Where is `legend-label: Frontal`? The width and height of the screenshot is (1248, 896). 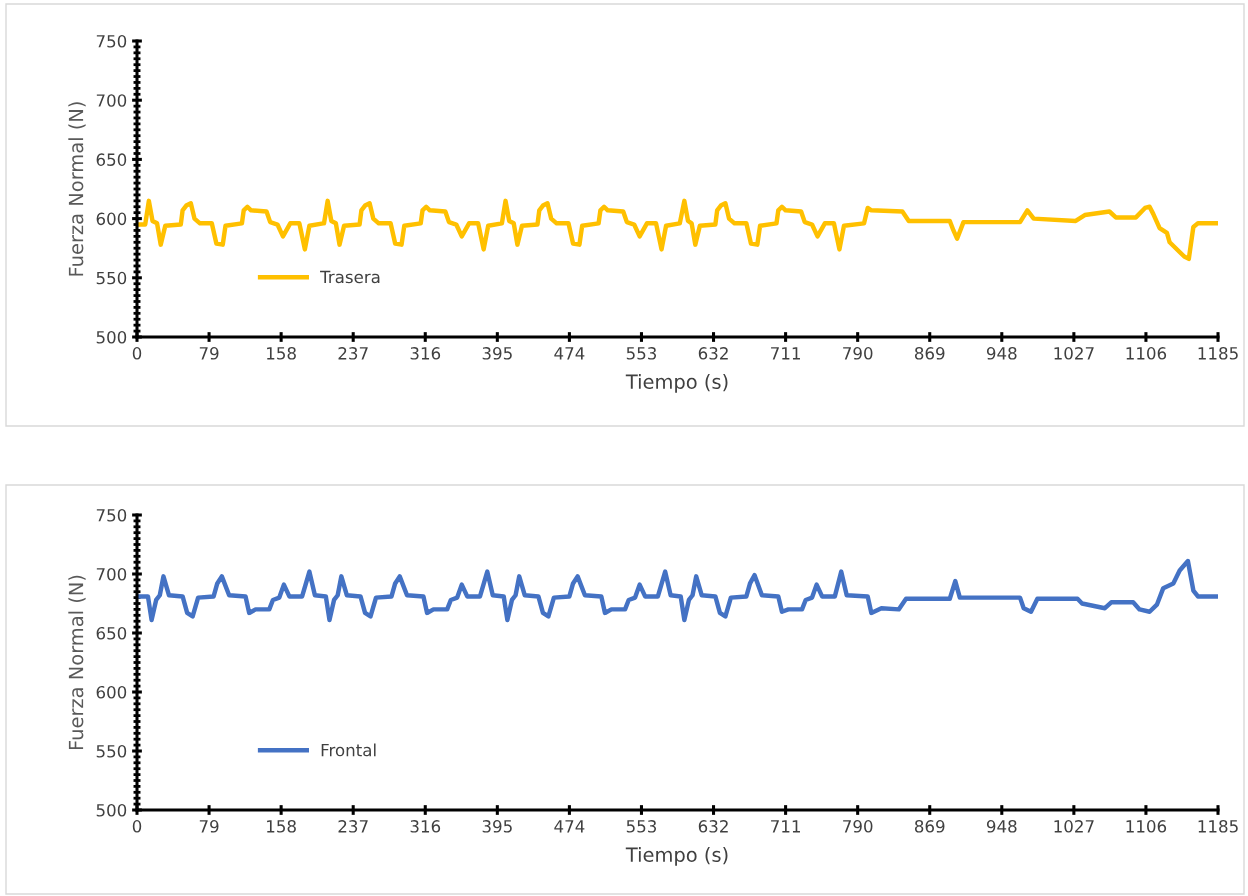 legend-label: Frontal is located at coordinates (348, 750).